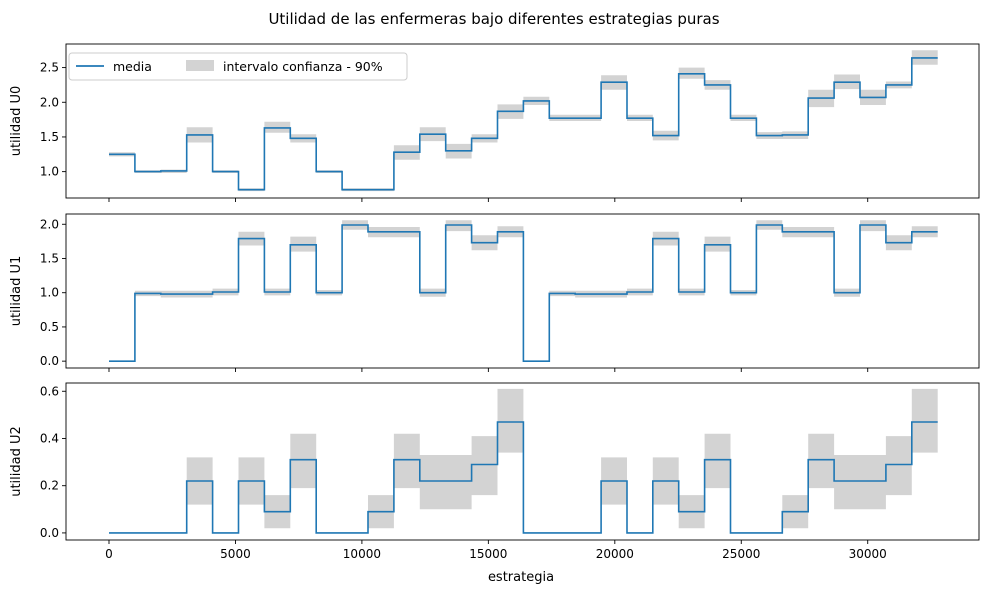 This screenshot has width=989, height=593. Describe the element at coordinates (49, 438) in the screenshot. I see `y-tick-label: 0.4` at that location.